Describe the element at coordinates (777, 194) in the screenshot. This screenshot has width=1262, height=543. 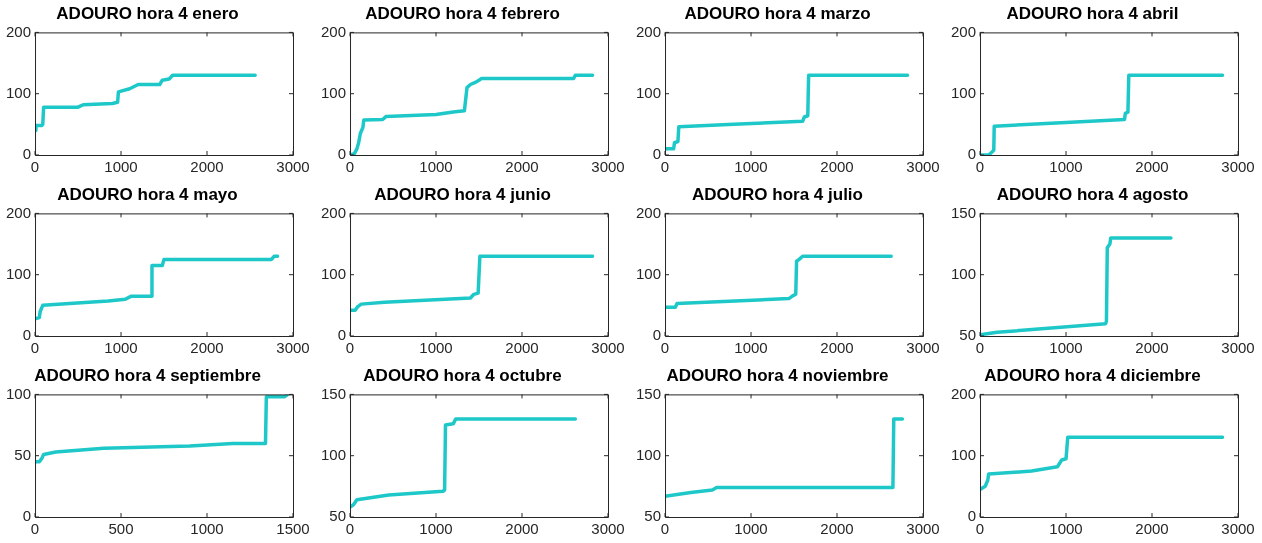
I see `chart-title: ADOURO hora 4 julio` at that location.